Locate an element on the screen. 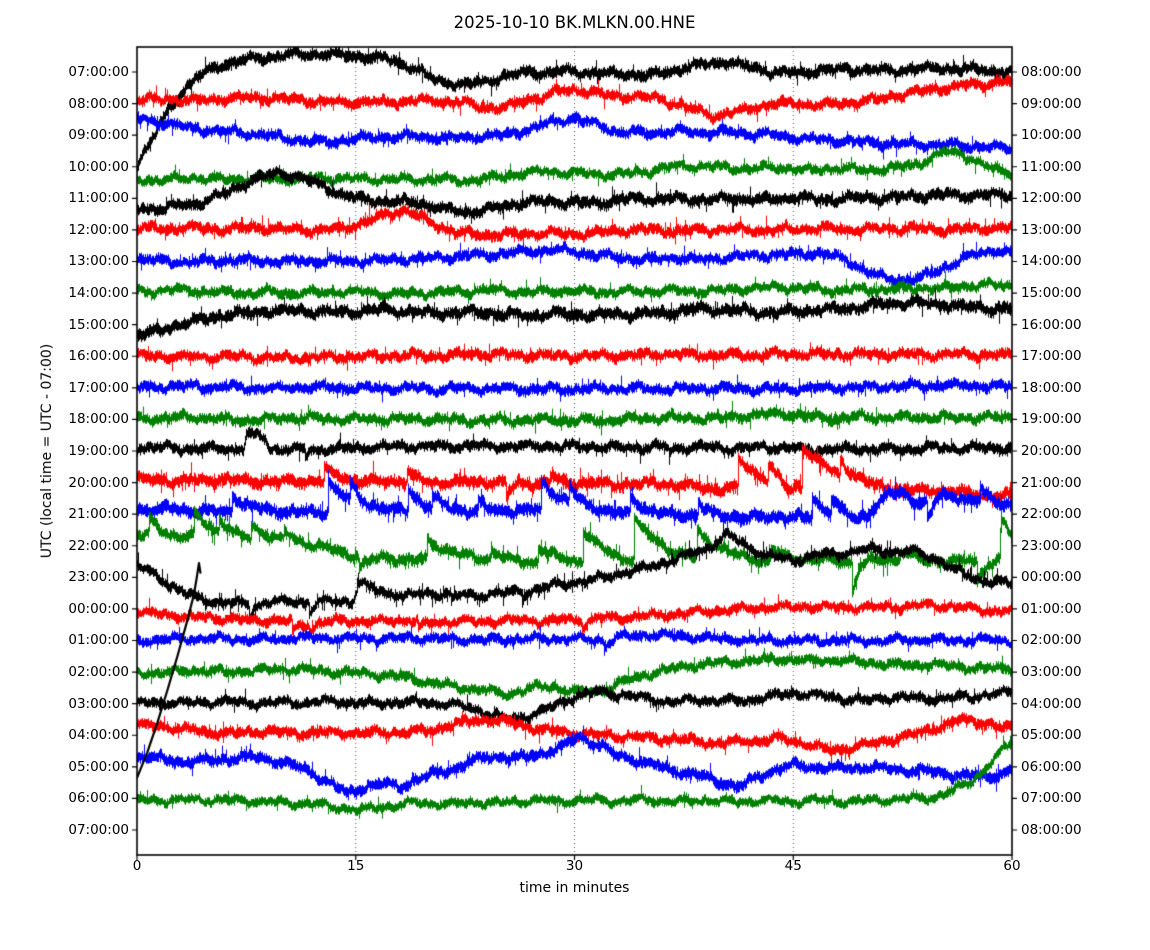 The image size is (1150, 950). left-tick-label: 20:00:00 is located at coordinates (98, 482).